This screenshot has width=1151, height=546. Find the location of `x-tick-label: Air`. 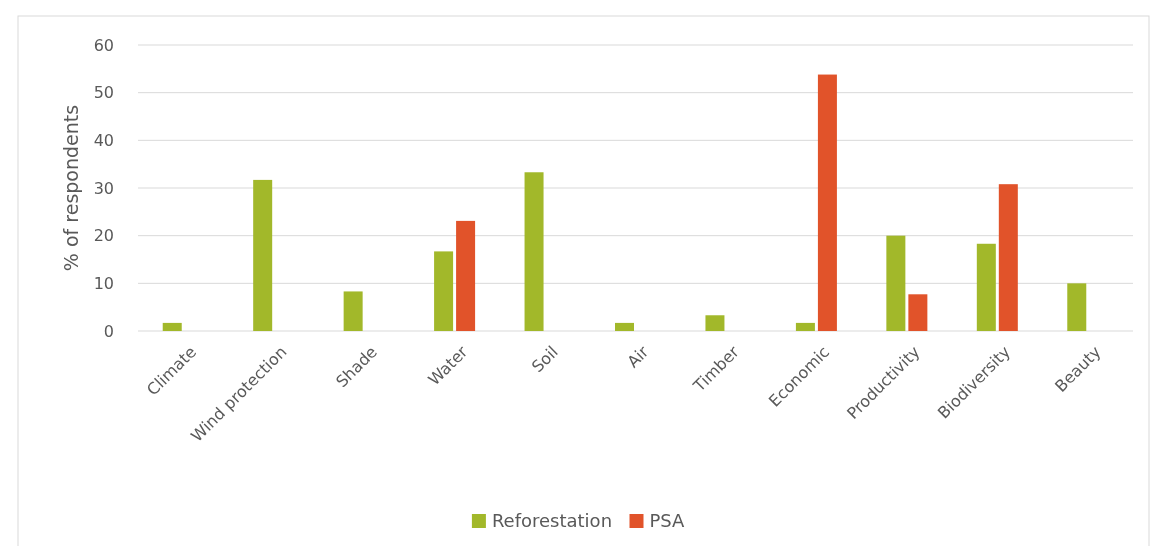

x-tick-label: Air is located at coordinates (638, 357).